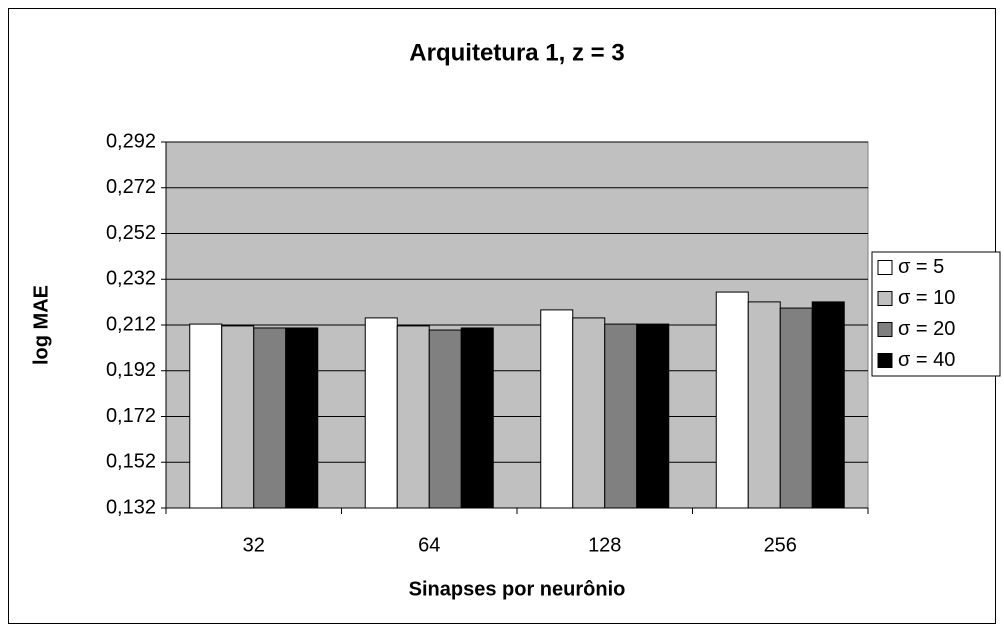 The image size is (1004, 632). I want to click on y-tick-label: 0,212, so click(131, 324).